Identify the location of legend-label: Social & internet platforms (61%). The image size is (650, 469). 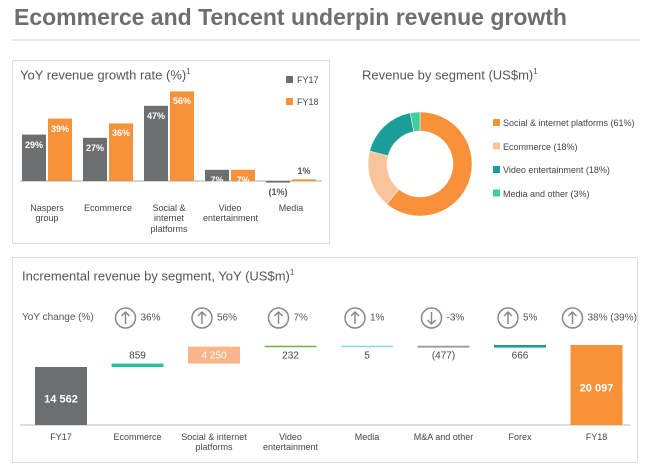
(569, 122).